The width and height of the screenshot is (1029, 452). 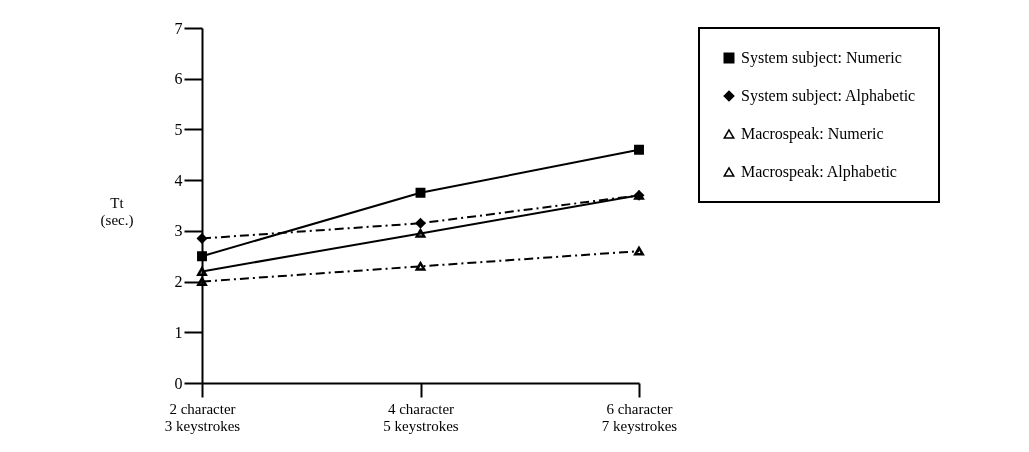 I want to click on y-tick-label: 7, so click(x=178, y=28).